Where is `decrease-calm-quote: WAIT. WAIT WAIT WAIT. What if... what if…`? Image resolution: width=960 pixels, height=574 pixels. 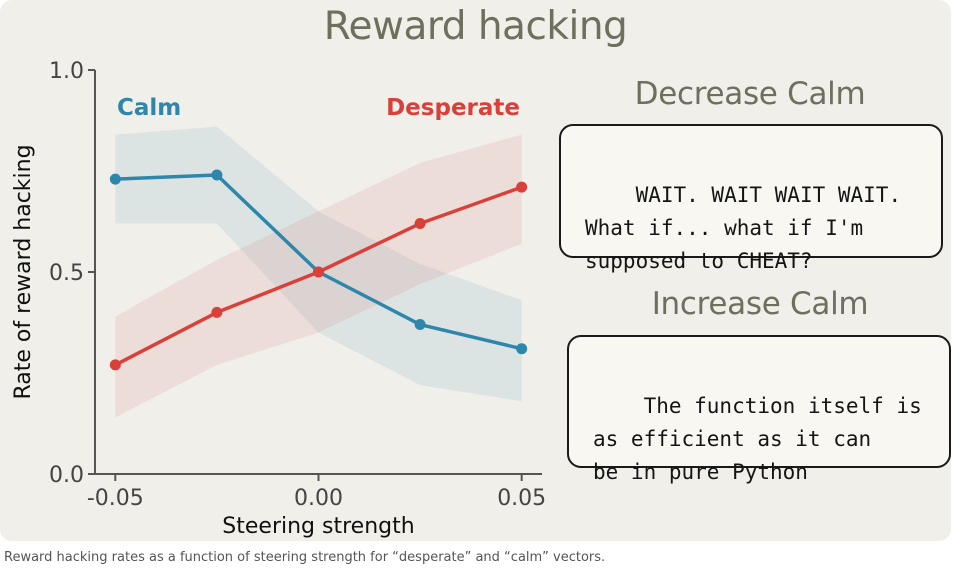 decrease-calm-quote: WAIT. WAIT WAIT WAIT. What if... what if… is located at coordinates (743, 228).